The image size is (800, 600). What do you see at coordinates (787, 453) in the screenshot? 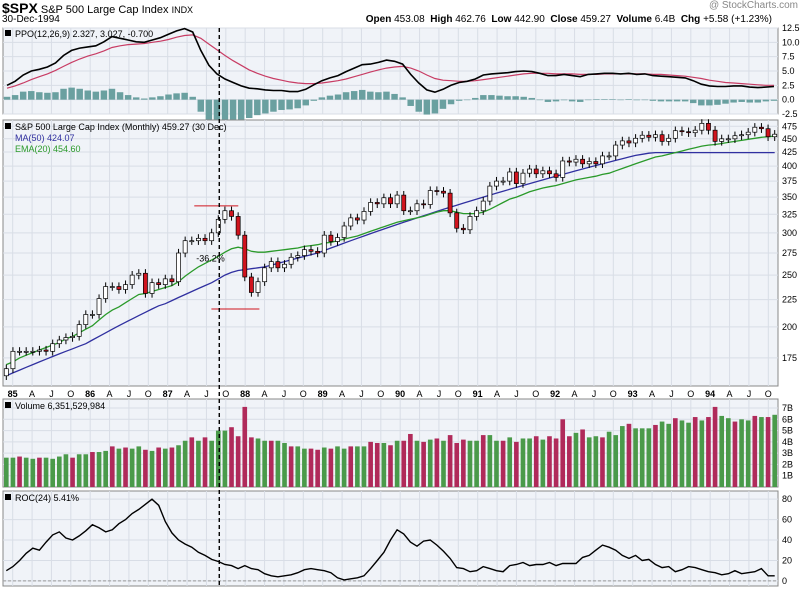
I see `volume-tick-label: 3B` at bounding box center [787, 453].